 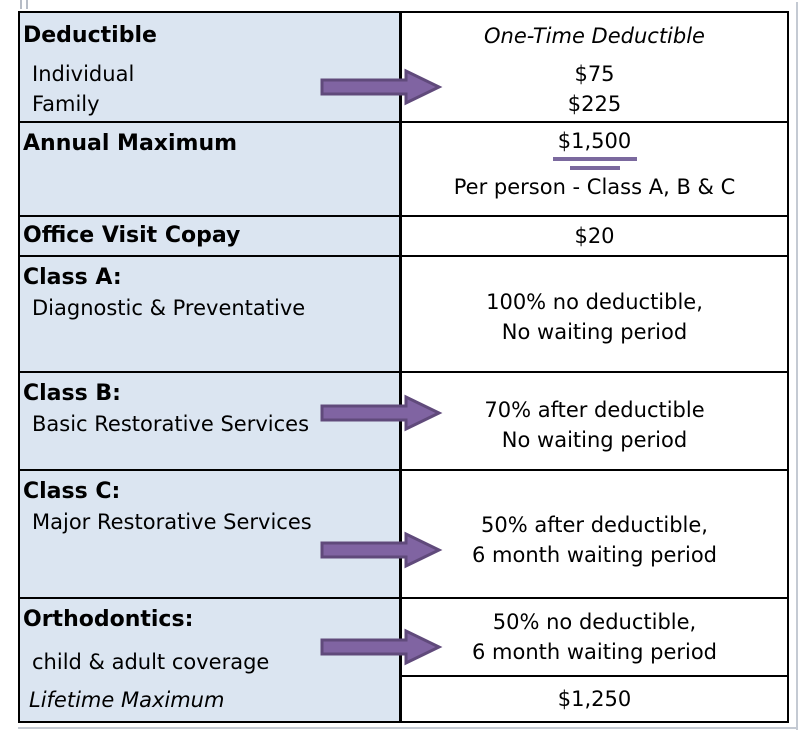 I want to click on class-b-description: Basic Restorative Services, so click(x=171, y=424).